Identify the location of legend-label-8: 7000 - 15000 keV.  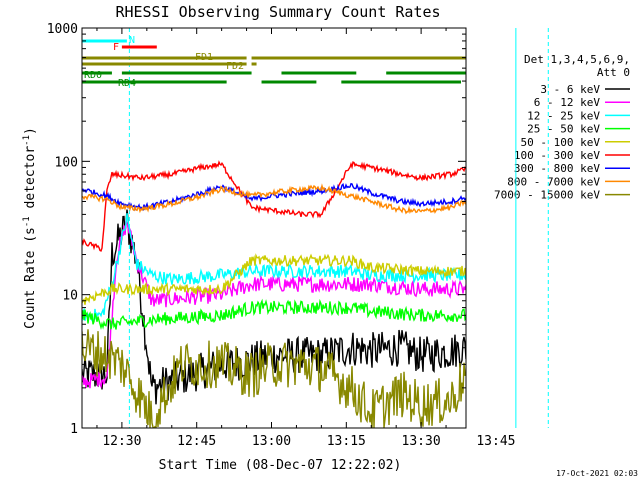
(547, 195).